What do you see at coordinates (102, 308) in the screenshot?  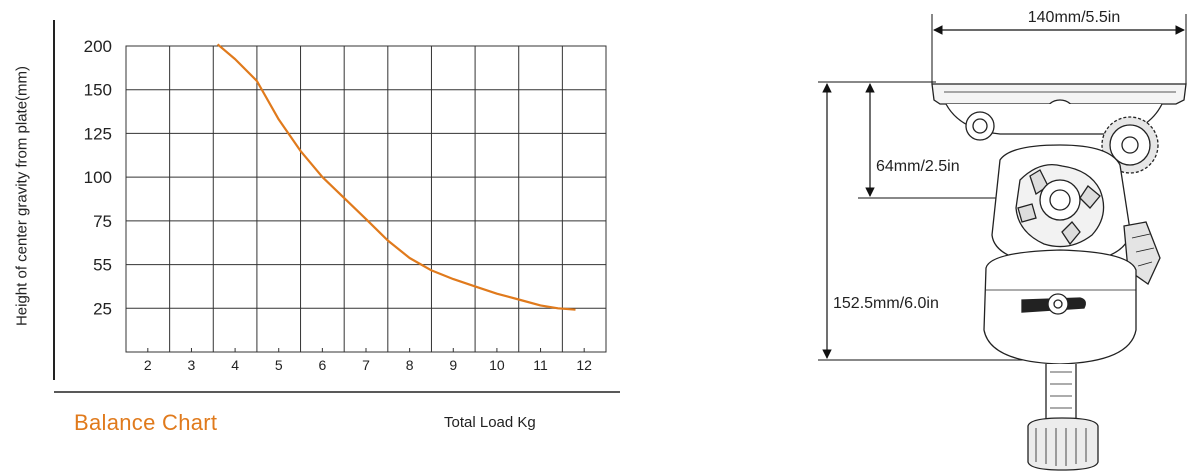 I see `y-tick-label: 25` at bounding box center [102, 308].